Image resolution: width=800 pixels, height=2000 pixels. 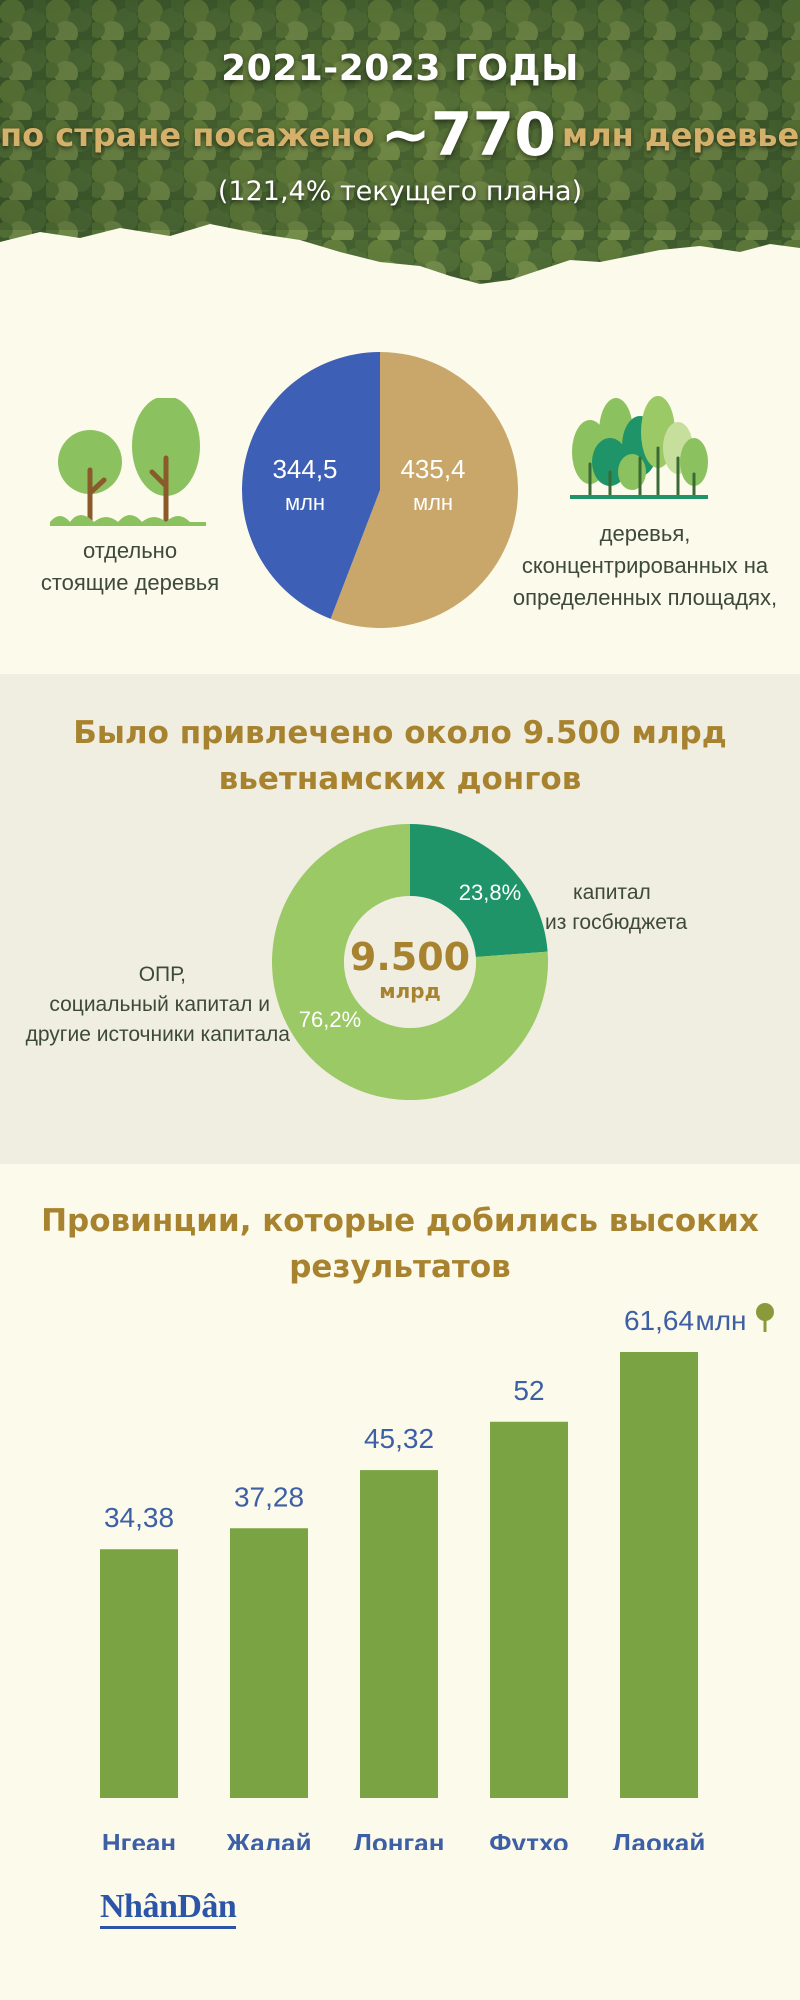 What do you see at coordinates (139, 1517) in the screenshot?
I see `bar-value-label: 34,38` at bounding box center [139, 1517].